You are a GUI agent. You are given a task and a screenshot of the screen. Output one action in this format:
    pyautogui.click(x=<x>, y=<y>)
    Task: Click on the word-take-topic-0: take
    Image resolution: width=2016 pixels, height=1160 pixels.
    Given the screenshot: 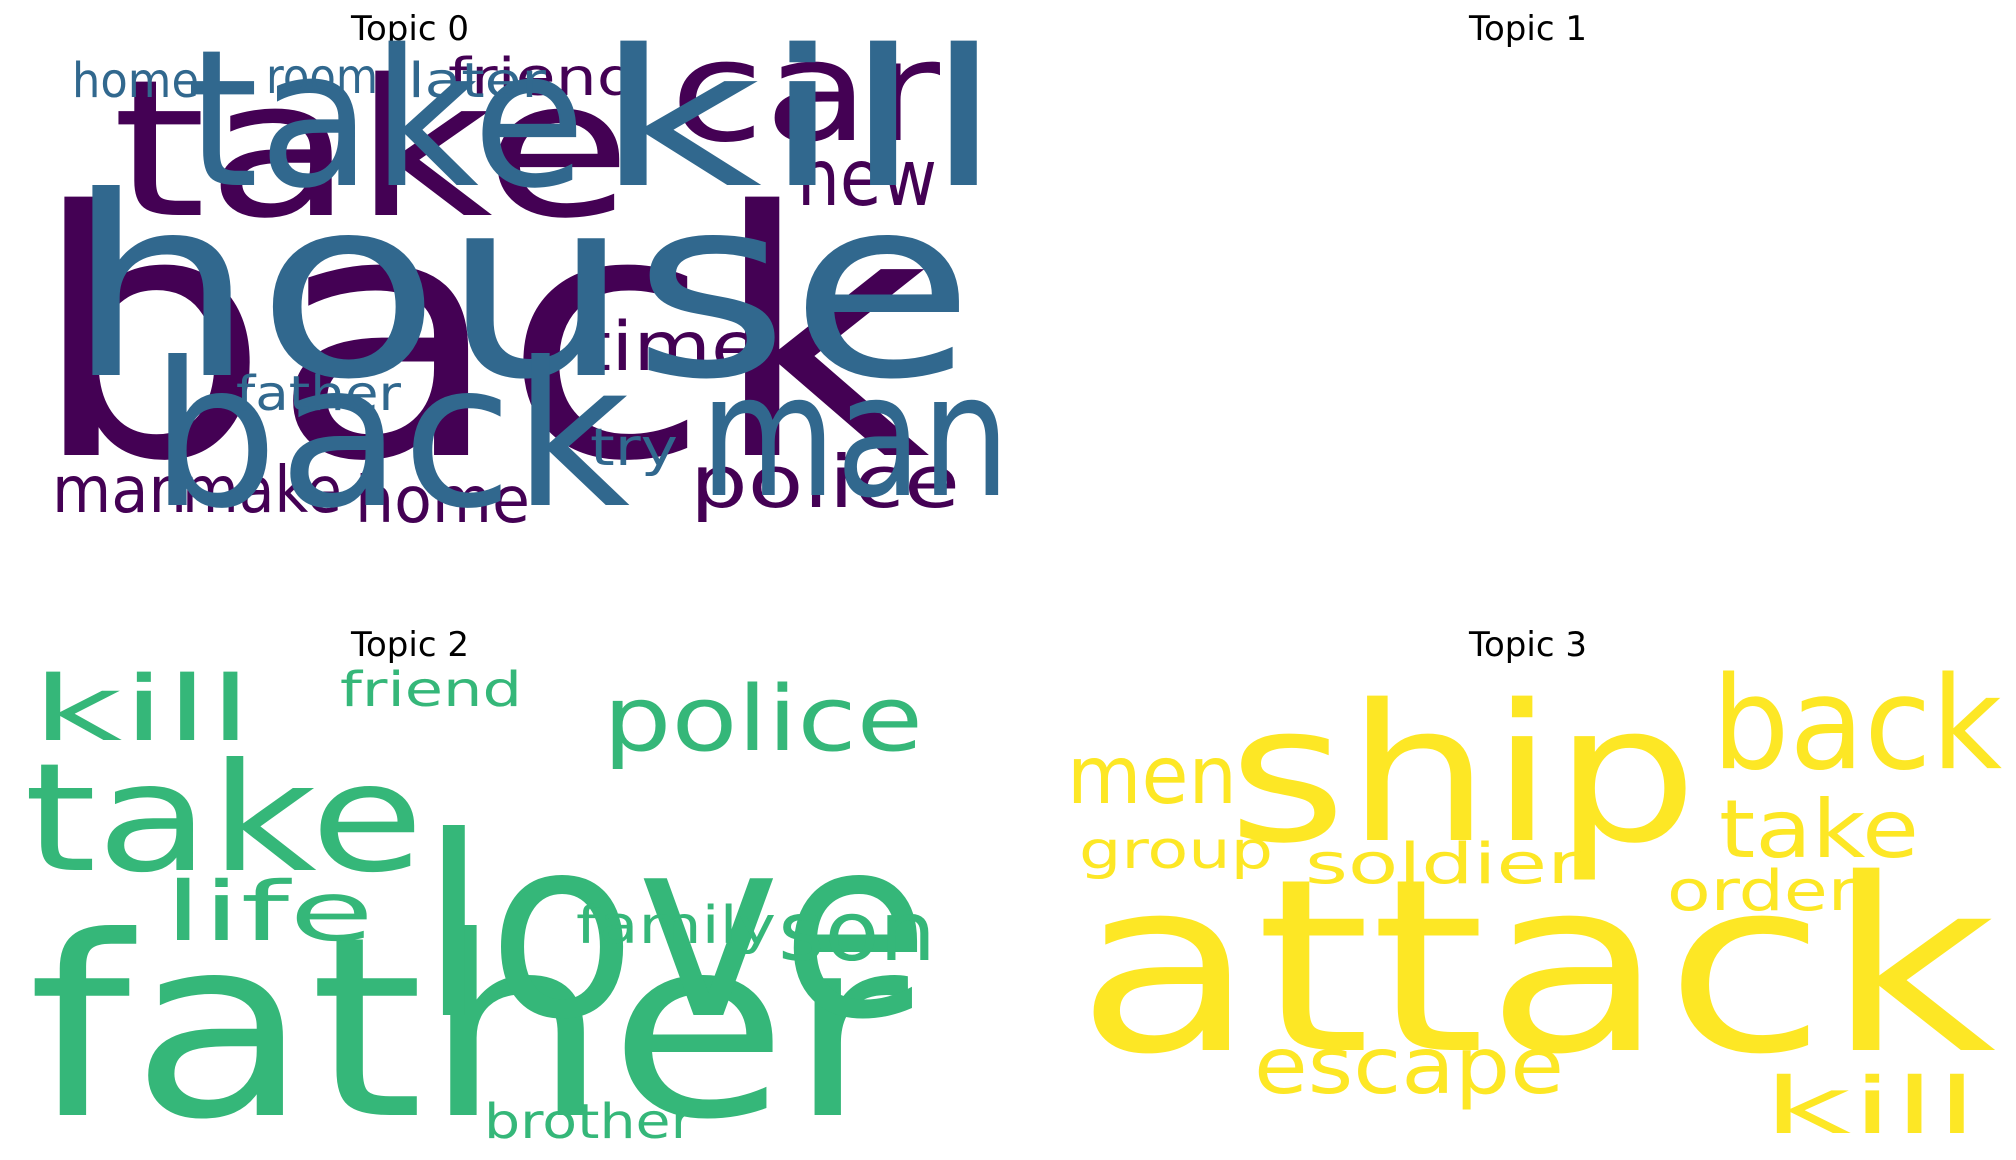 What is the action you would take?
    pyautogui.click(x=372, y=149)
    